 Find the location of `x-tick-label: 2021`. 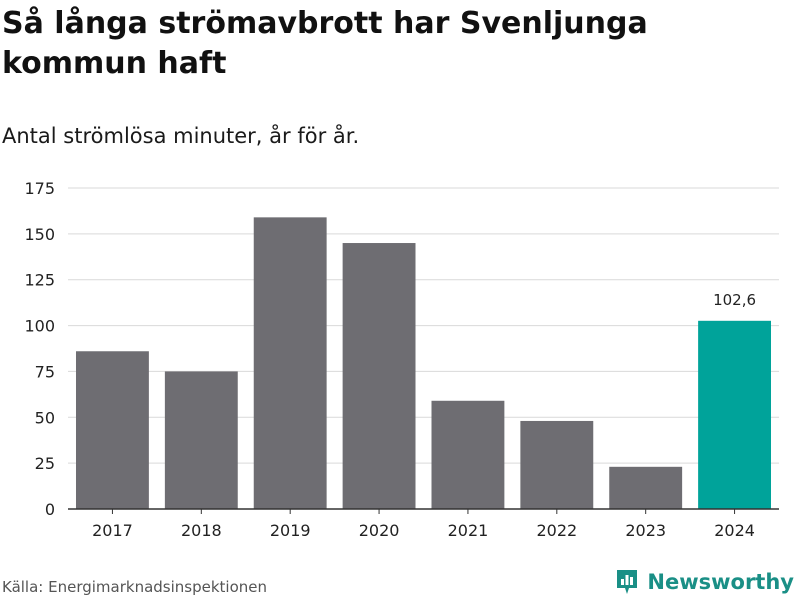

x-tick-label: 2021 is located at coordinates (468, 530).